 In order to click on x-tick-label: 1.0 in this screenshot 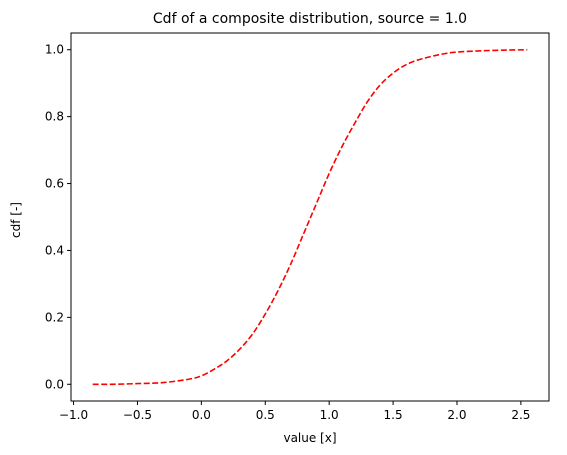, I will do `click(329, 415)`.